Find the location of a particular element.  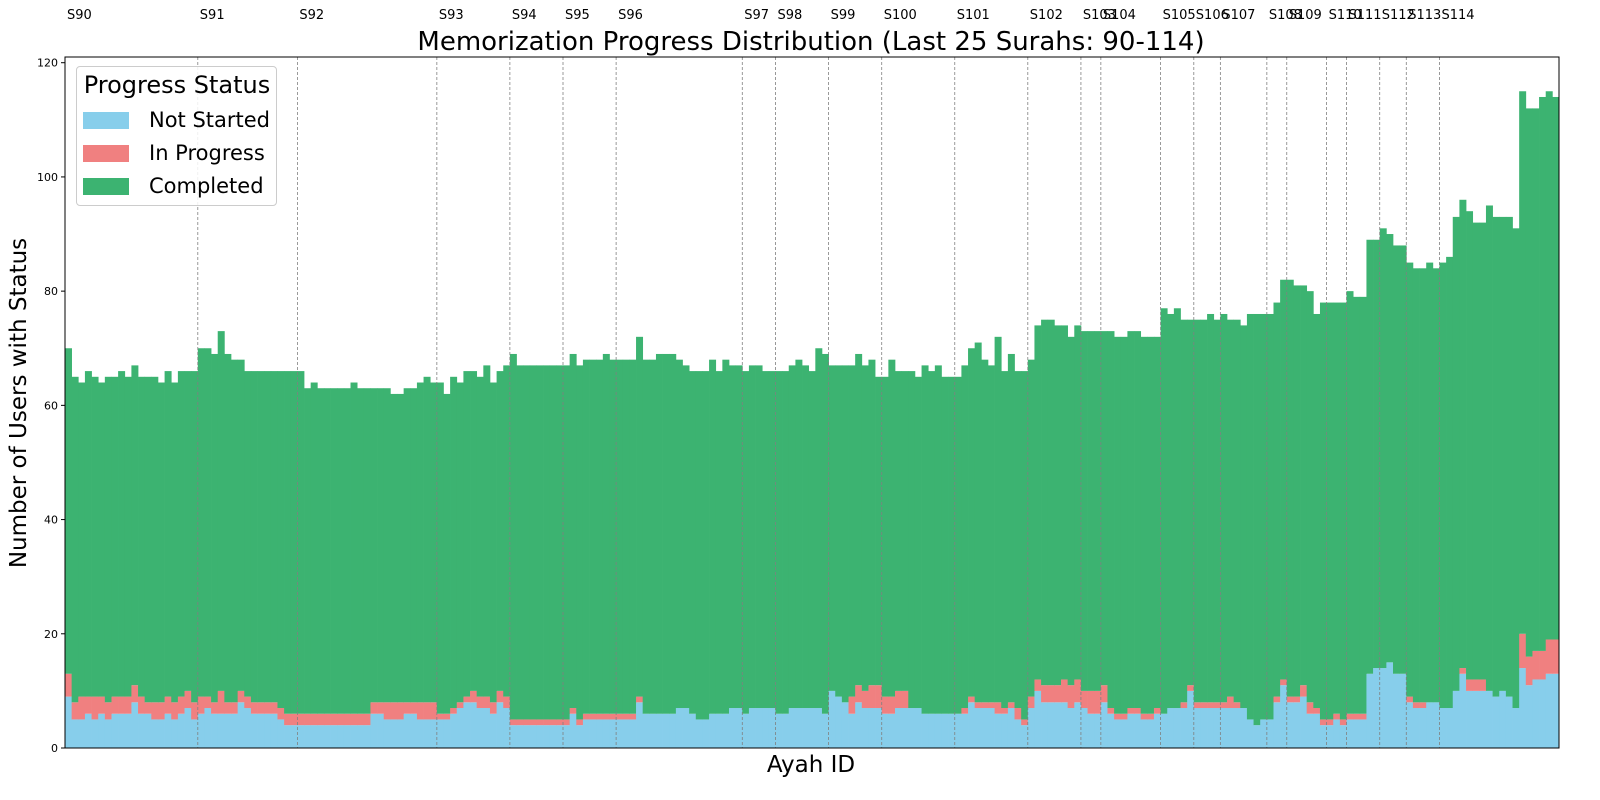

surah-label: S96 is located at coordinates (630, 15).